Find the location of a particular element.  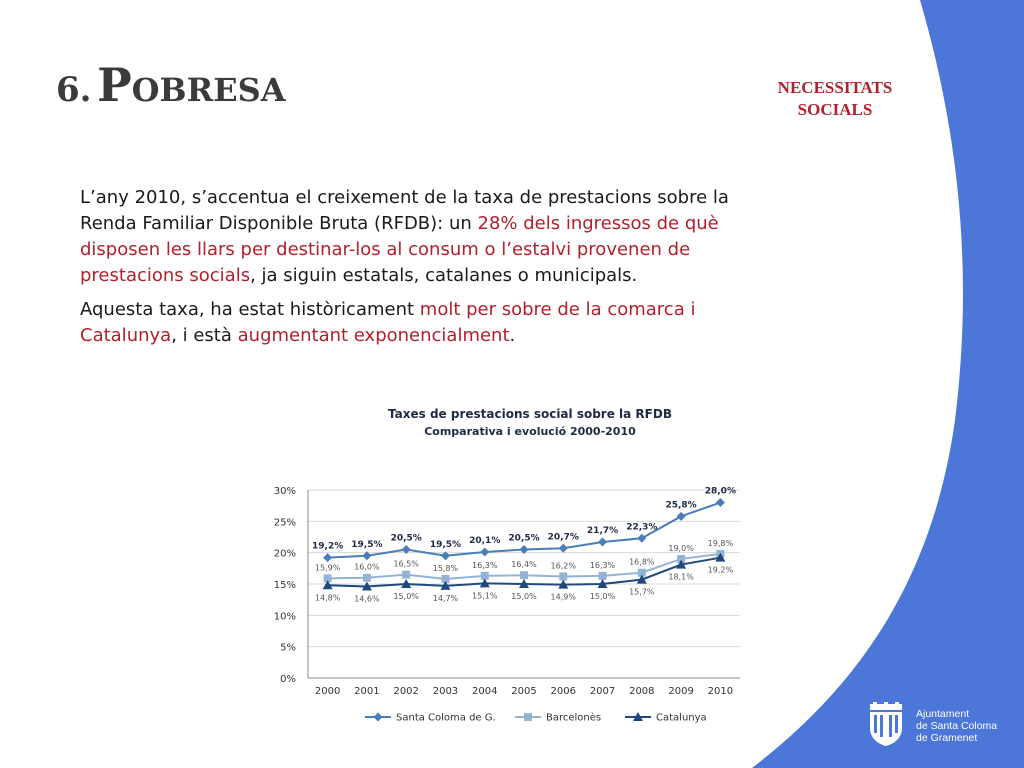

p2-highlight-2: augmentant exponencialment is located at coordinates (373, 335).